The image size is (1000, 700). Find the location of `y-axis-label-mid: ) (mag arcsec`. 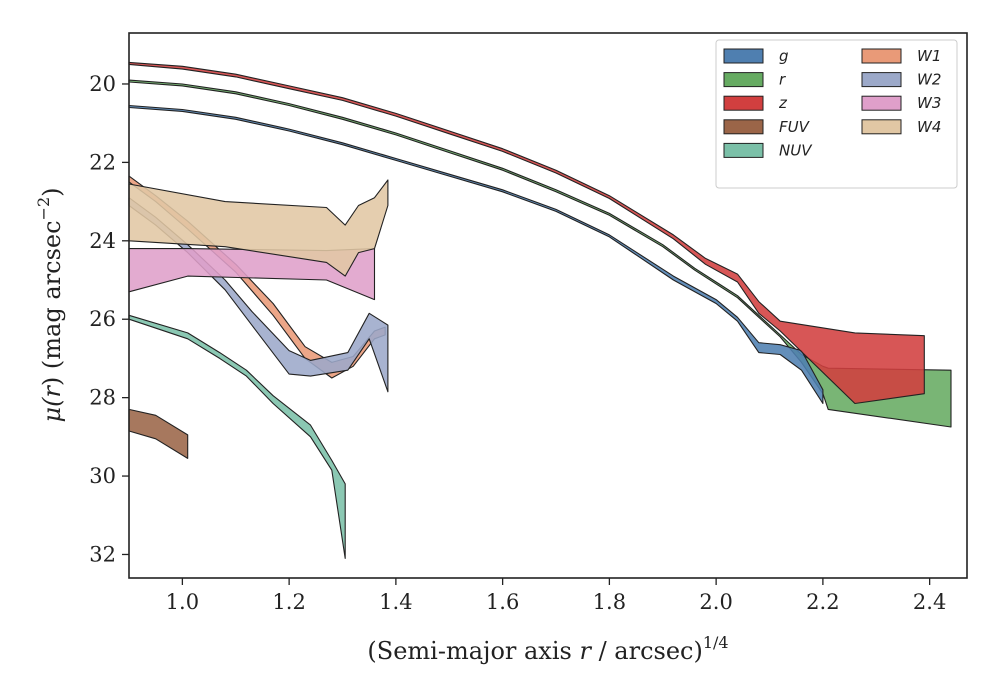

y-axis-label-mid: ) (mag arcsec is located at coordinates (52, 303).